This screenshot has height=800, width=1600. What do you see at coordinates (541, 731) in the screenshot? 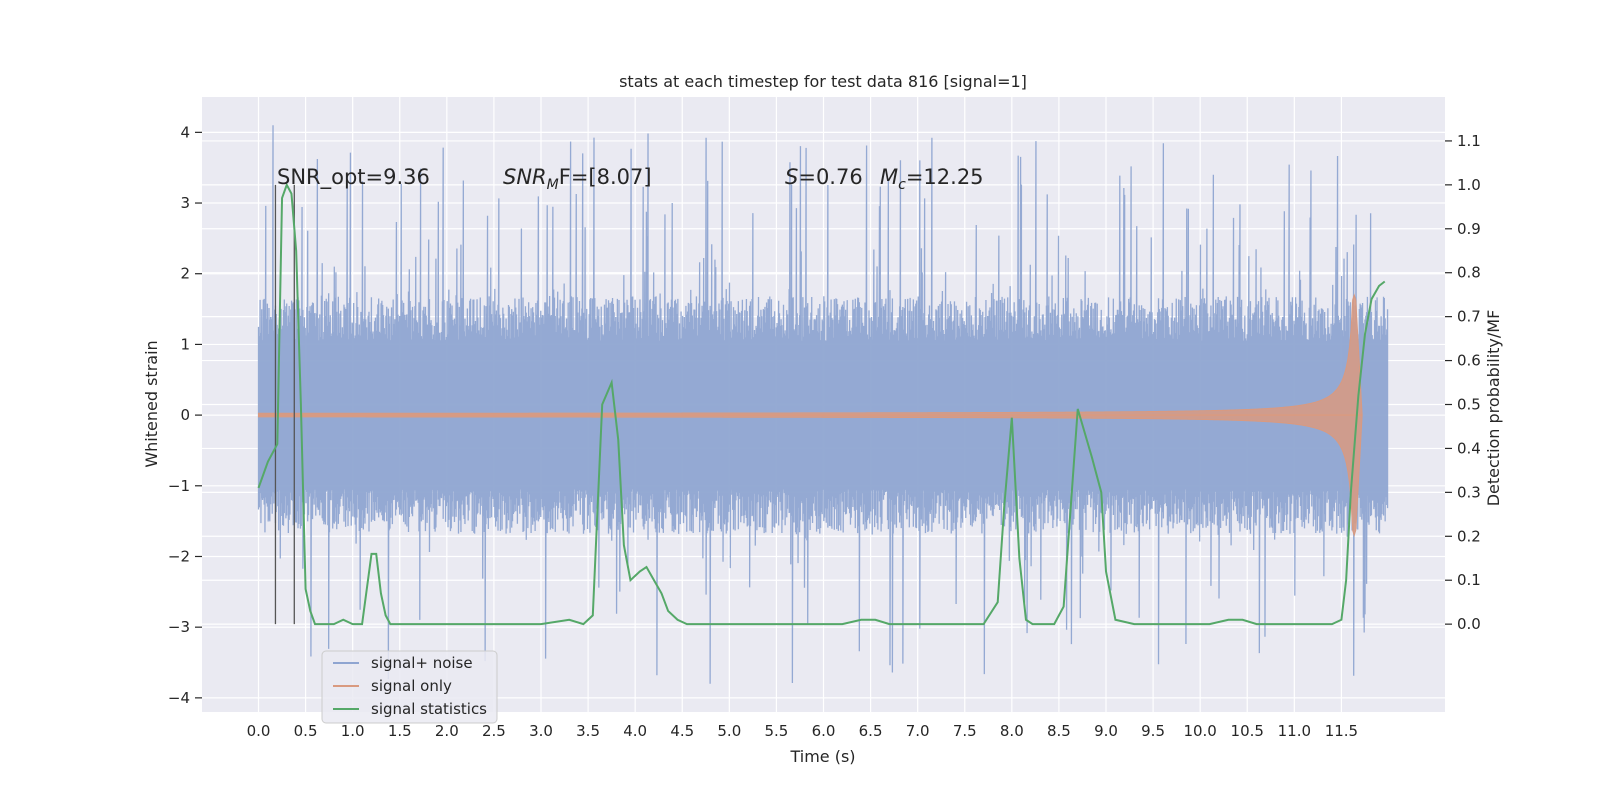
I see `x-tick-label: 3.0` at bounding box center [541, 731].